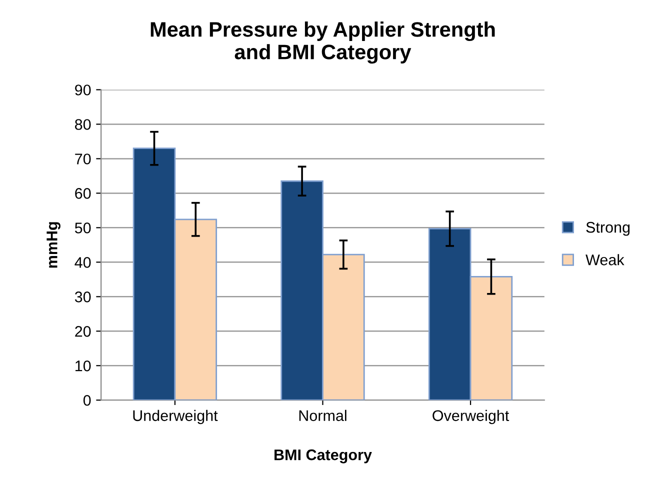 The image size is (652, 485). Describe the element at coordinates (322, 43) in the screenshot. I see `chart-title: Mean Pressure by Applier Strength and BMI Category` at that location.